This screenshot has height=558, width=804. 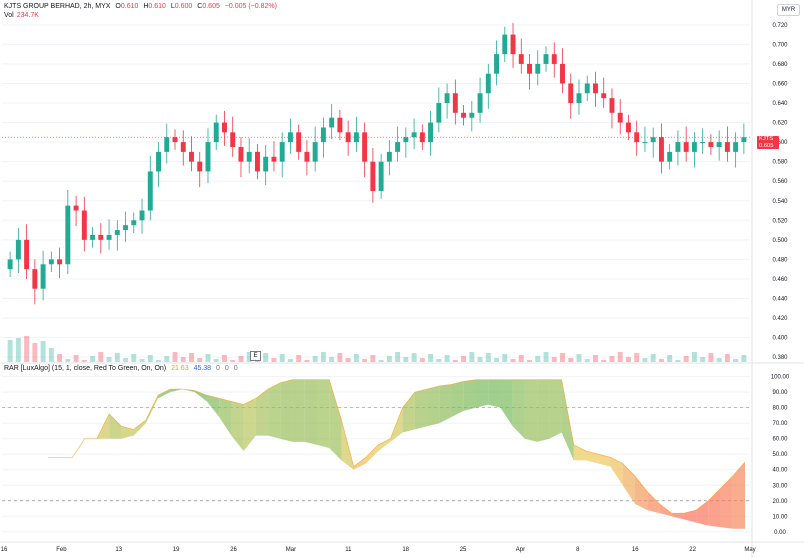 What do you see at coordinates (788, 10) in the screenshot?
I see `currency-button: MYR` at bounding box center [788, 10].